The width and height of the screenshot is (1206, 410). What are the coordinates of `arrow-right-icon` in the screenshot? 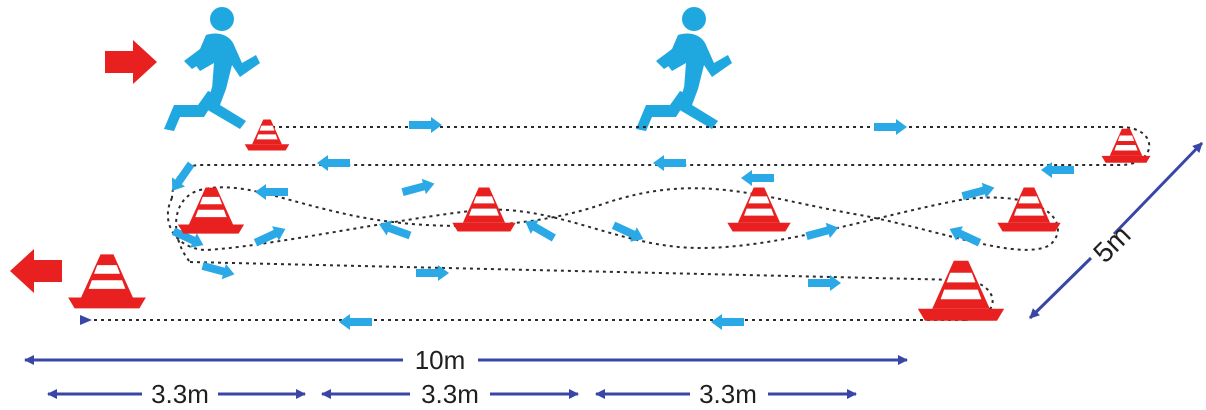 It's located at (131, 62).